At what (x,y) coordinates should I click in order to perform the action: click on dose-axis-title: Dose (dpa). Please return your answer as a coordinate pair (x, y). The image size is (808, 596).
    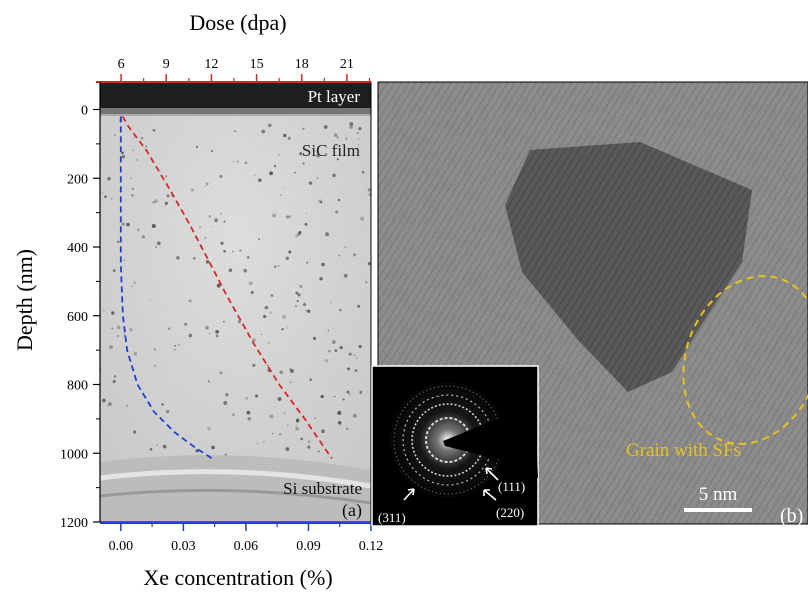
    Looking at the image, I should click on (237, 22).